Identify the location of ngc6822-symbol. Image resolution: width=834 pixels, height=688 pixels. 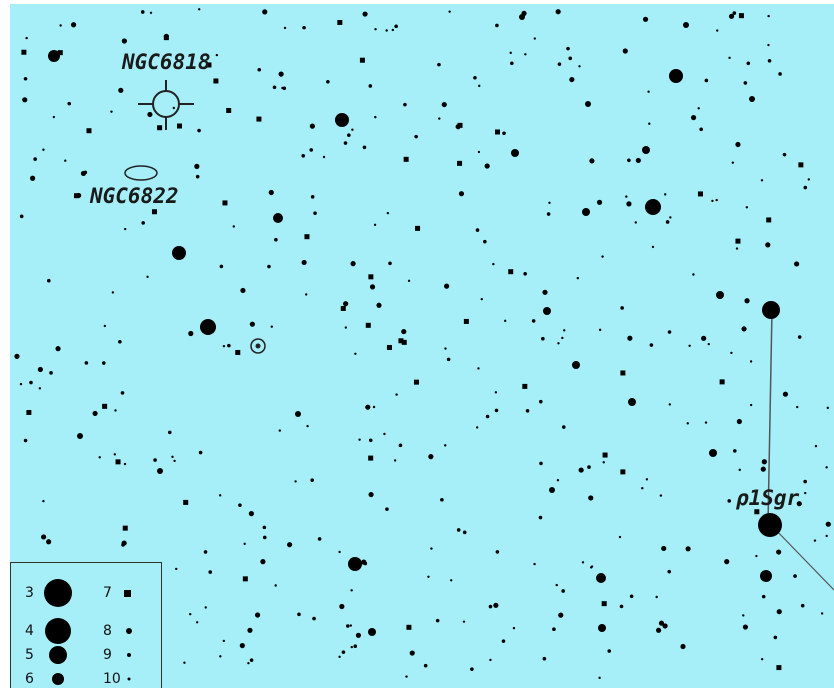
(141, 173).